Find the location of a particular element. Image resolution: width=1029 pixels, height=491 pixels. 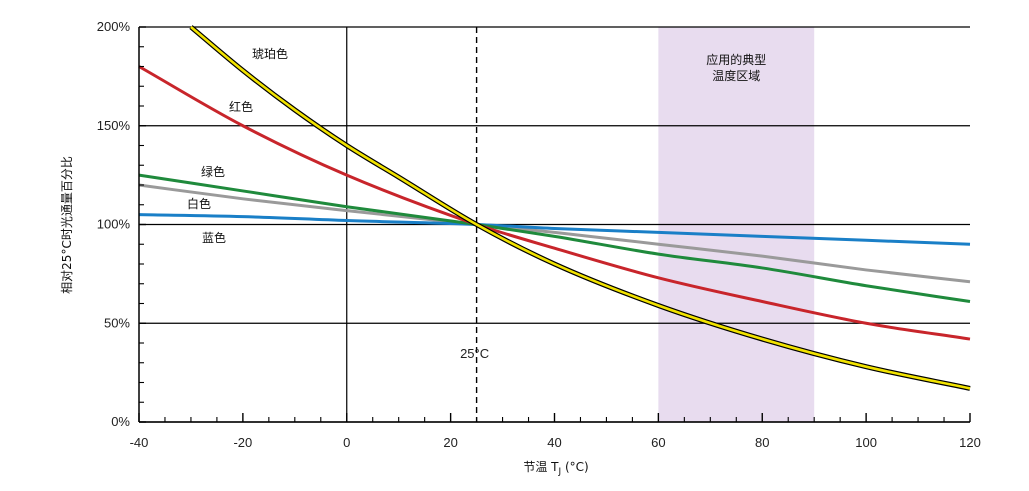

region-label-line1: 应用的典型 is located at coordinates (736, 59).